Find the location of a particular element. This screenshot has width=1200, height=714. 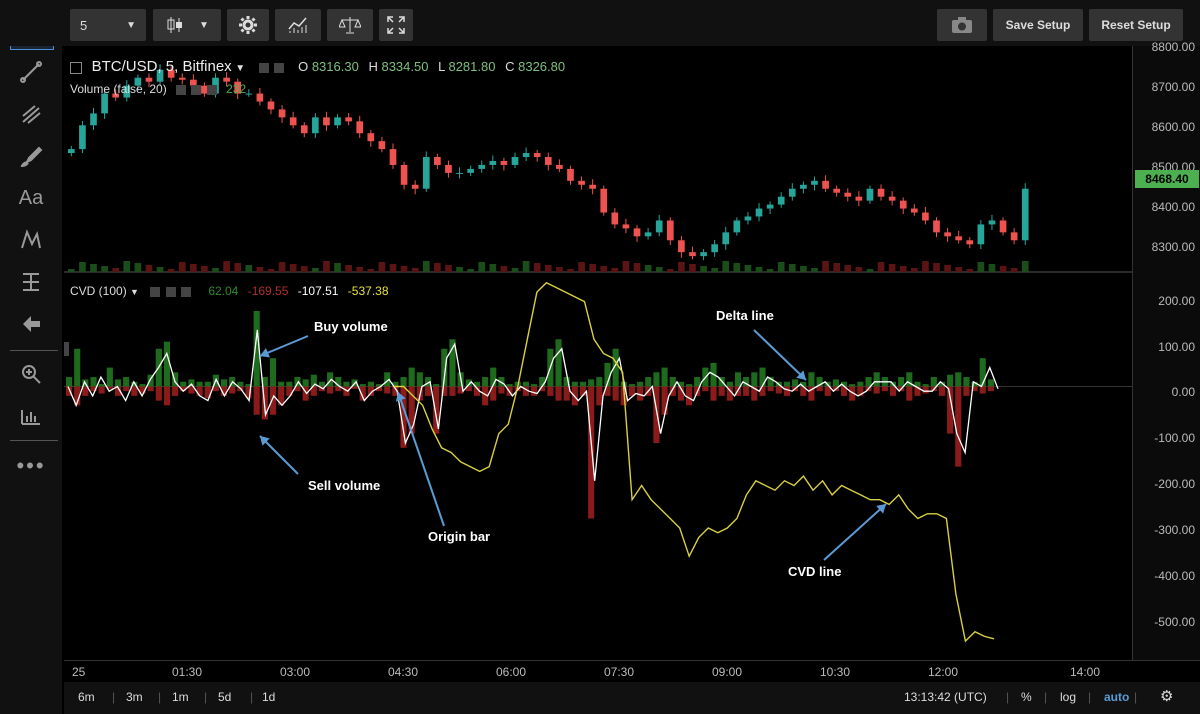

trendline-tool is located at coordinates (31, 72).